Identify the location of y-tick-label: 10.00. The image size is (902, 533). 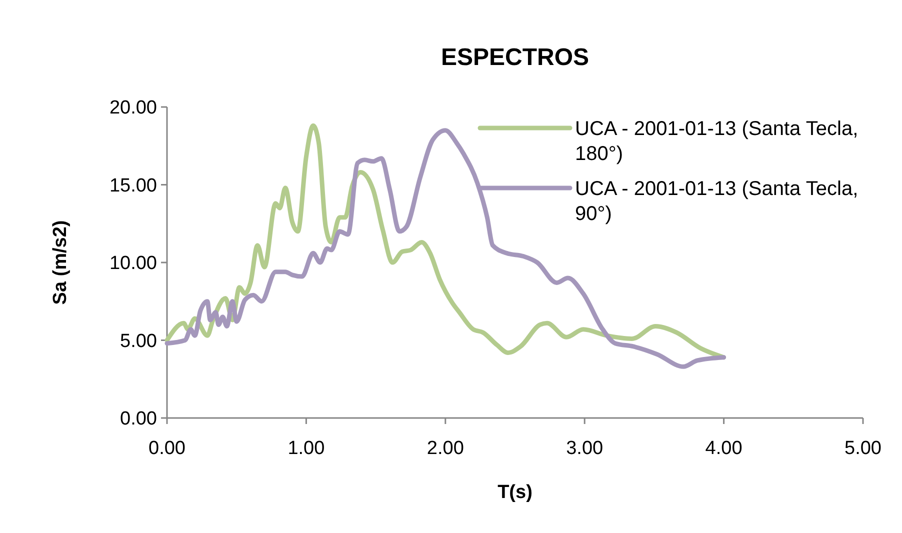
(133, 263).